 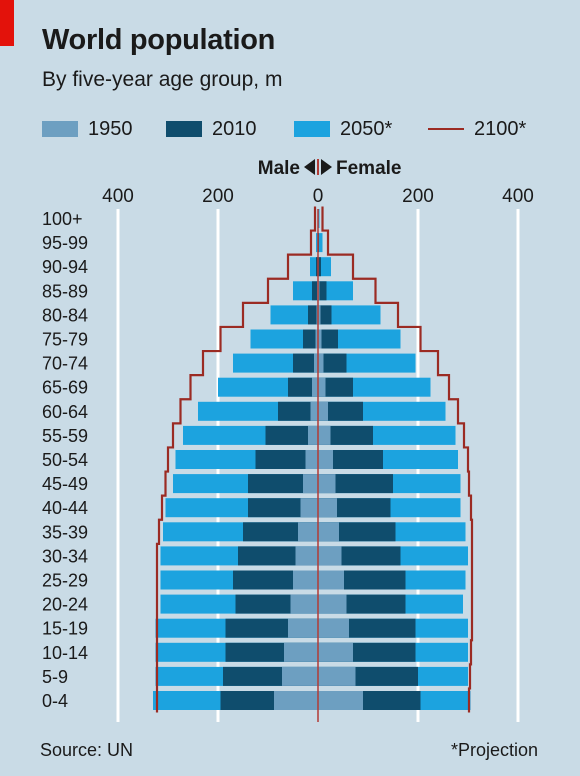 What do you see at coordinates (7, 23) in the screenshot?
I see `brand-tag` at bounding box center [7, 23].